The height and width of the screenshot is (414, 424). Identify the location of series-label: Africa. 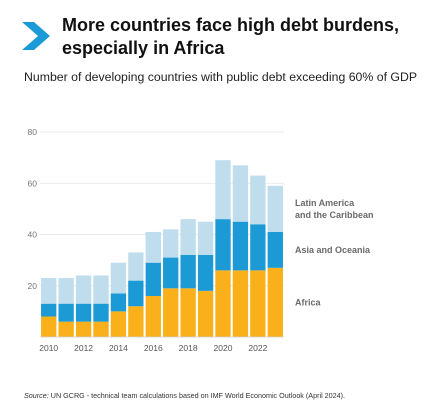
(308, 302).